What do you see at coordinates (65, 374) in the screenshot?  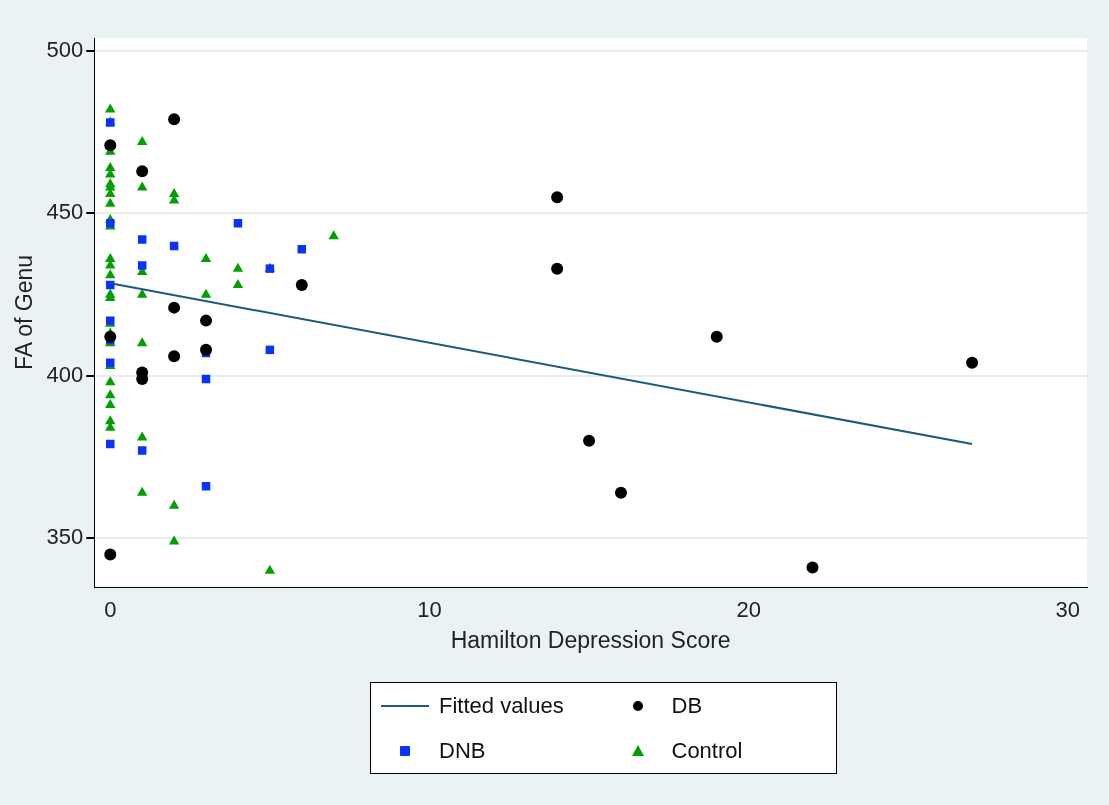 I see `y-tick-label: 400` at bounding box center [65, 374].